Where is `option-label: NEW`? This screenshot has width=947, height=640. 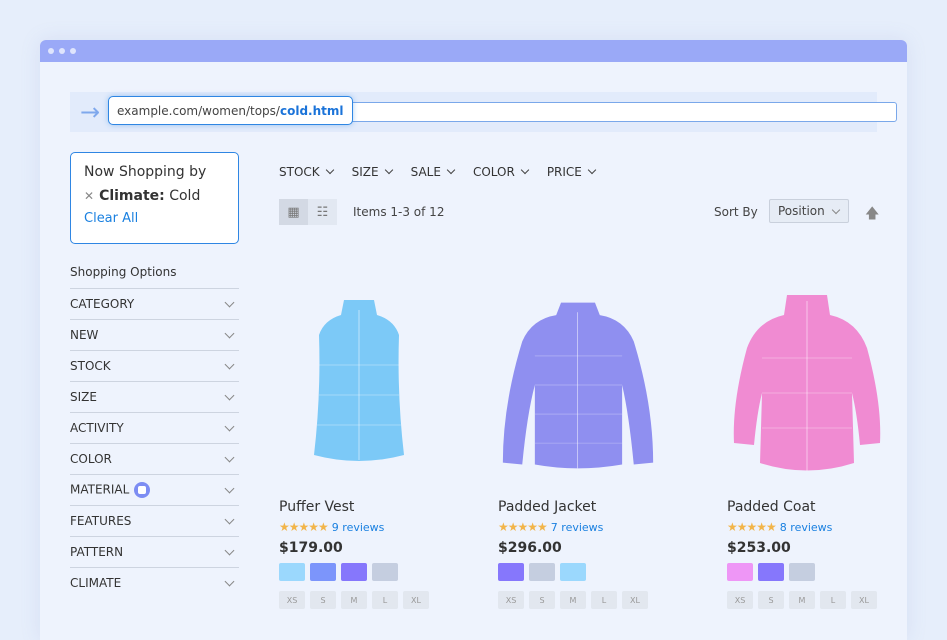
option-label: NEW is located at coordinates (84, 335).